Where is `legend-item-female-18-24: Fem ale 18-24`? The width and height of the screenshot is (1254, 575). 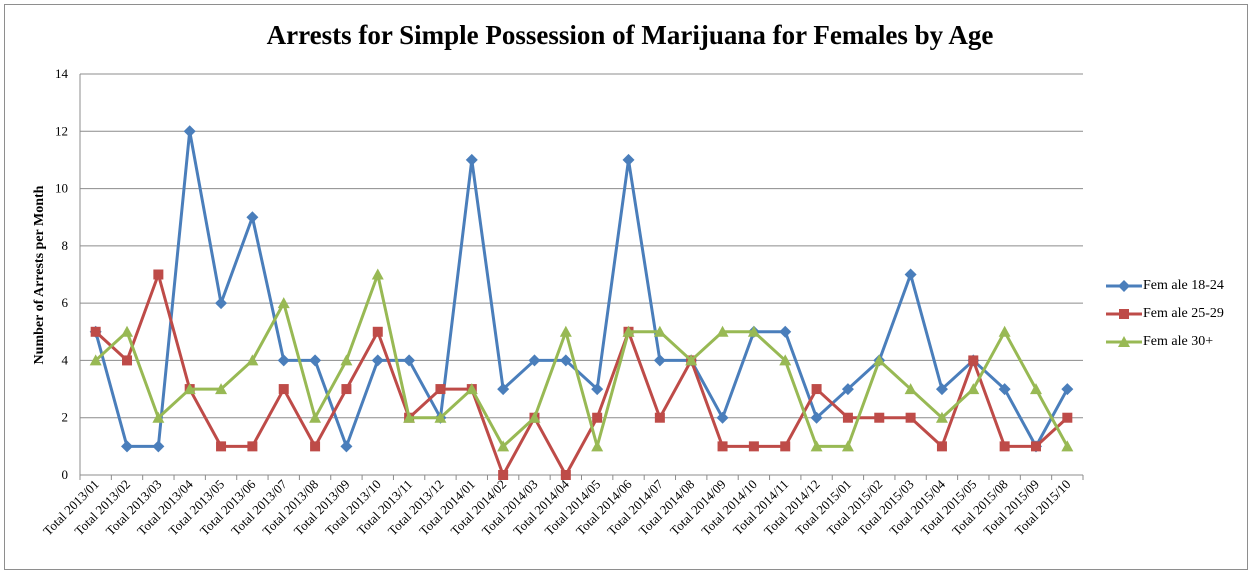
legend-item-female-18-24: Fem ale 18-24 is located at coordinates (1176, 290).